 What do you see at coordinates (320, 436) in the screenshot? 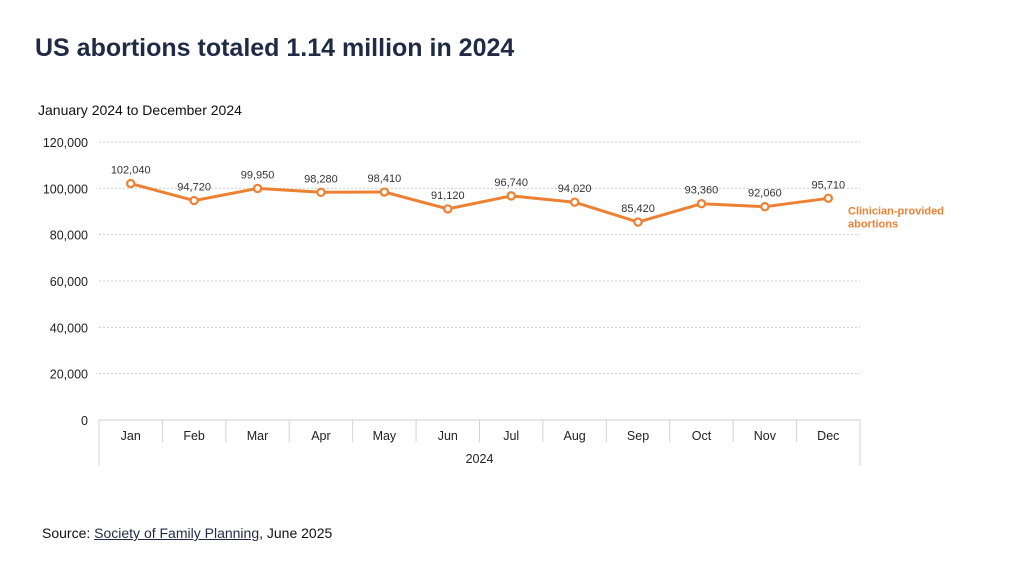
I see `x-tick-label: Apr` at bounding box center [320, 436].